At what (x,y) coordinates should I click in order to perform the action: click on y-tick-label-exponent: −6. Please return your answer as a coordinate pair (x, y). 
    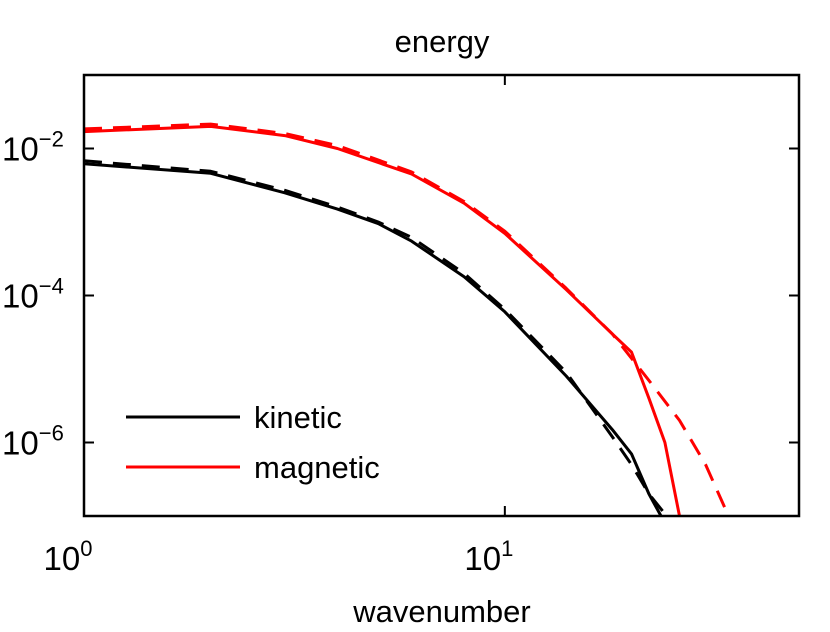
    Looking at the image, I should click on (51, 433).